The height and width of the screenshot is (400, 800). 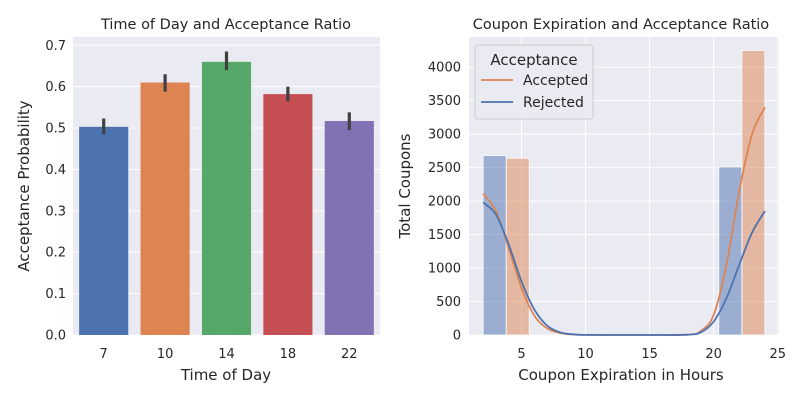 What do you see at coordinates (104, 354) in the screenshot?
I see `x-tick-label: 7` at bounding box center [104, 354].